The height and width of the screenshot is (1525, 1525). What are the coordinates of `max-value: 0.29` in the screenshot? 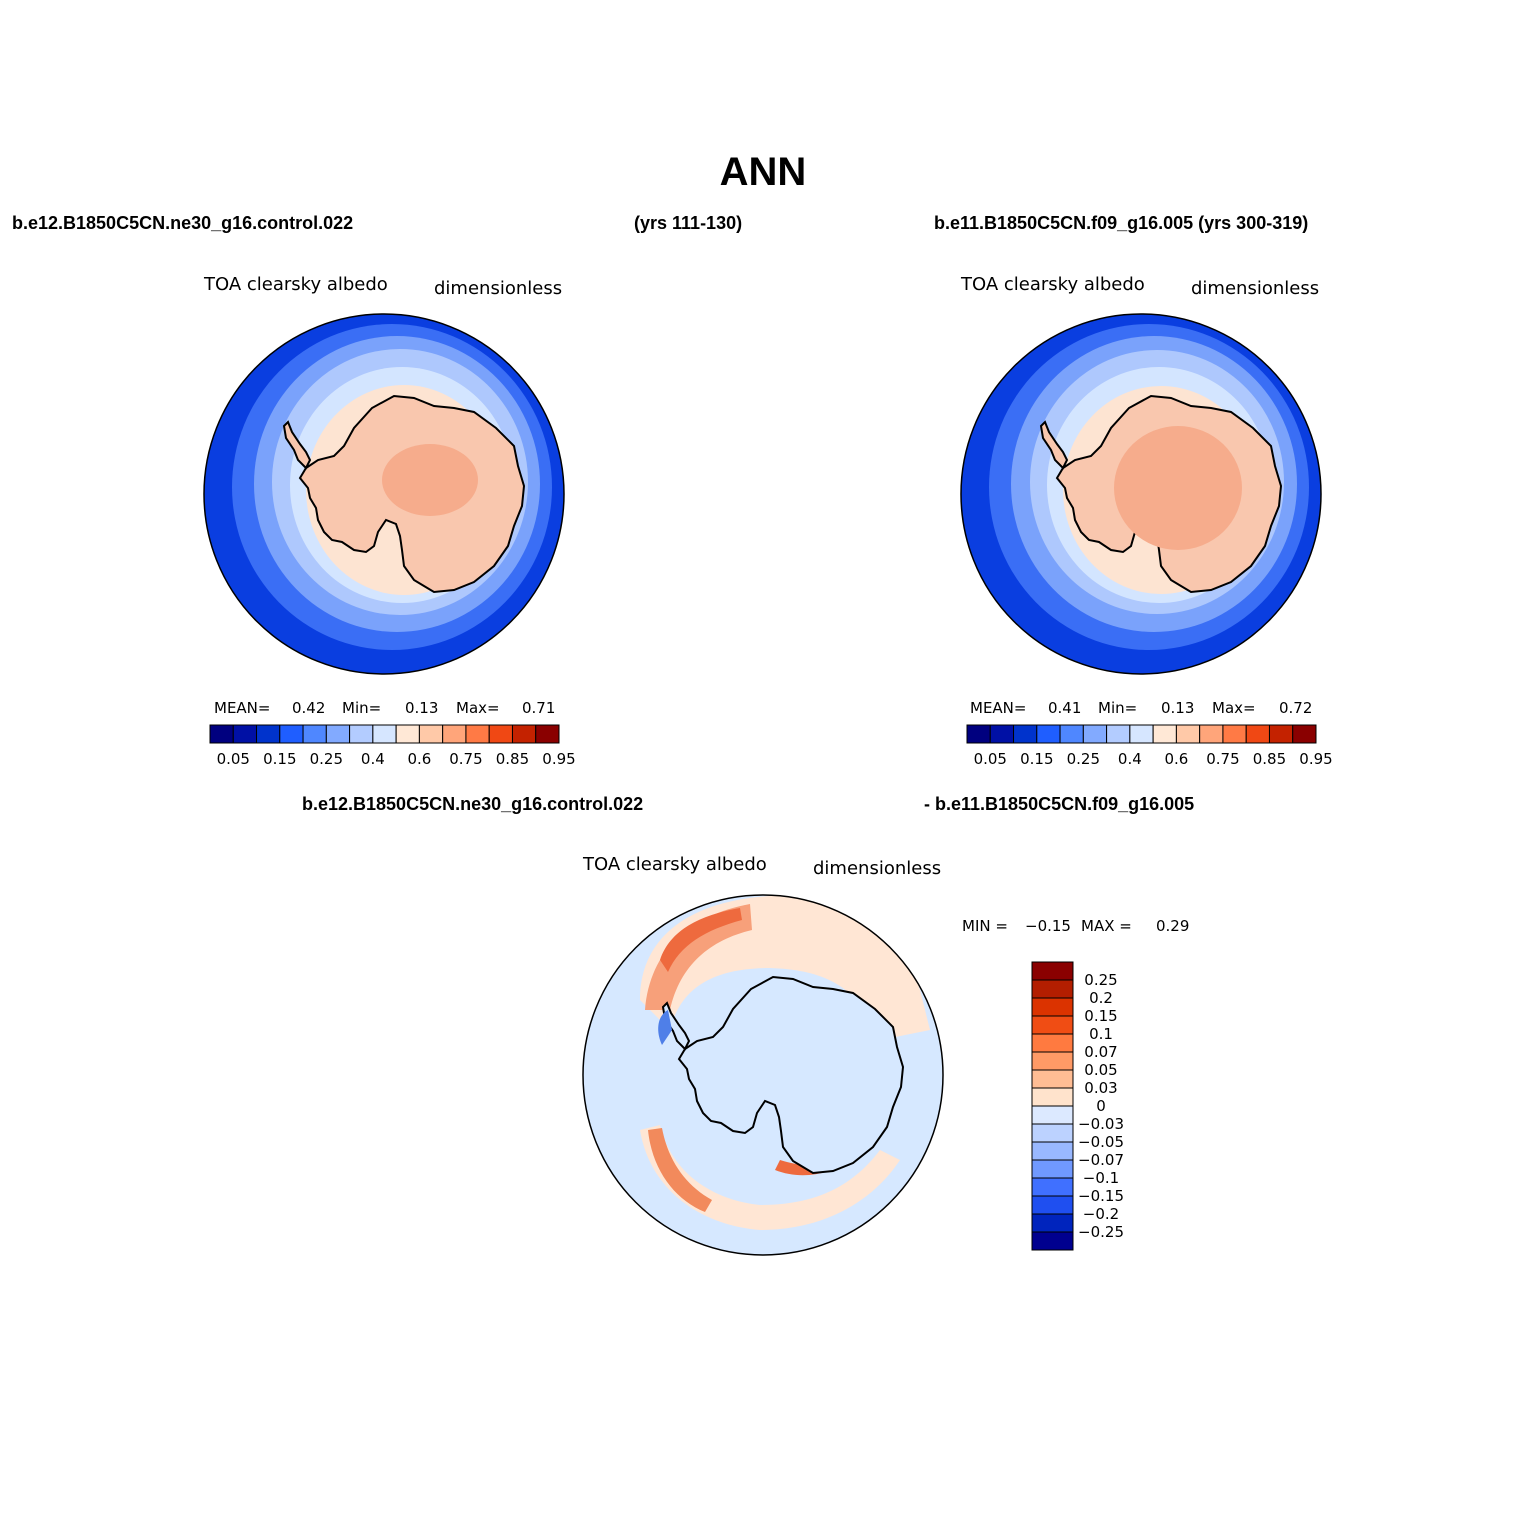 It's located at (1172, 926).